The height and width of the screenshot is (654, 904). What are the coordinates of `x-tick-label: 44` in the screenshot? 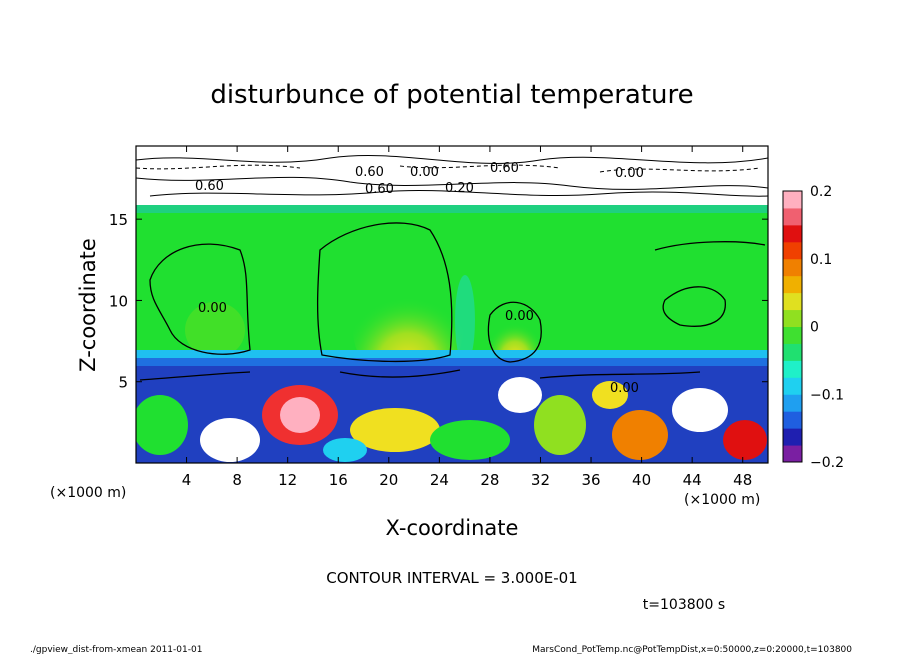 It's located at (692, 480).